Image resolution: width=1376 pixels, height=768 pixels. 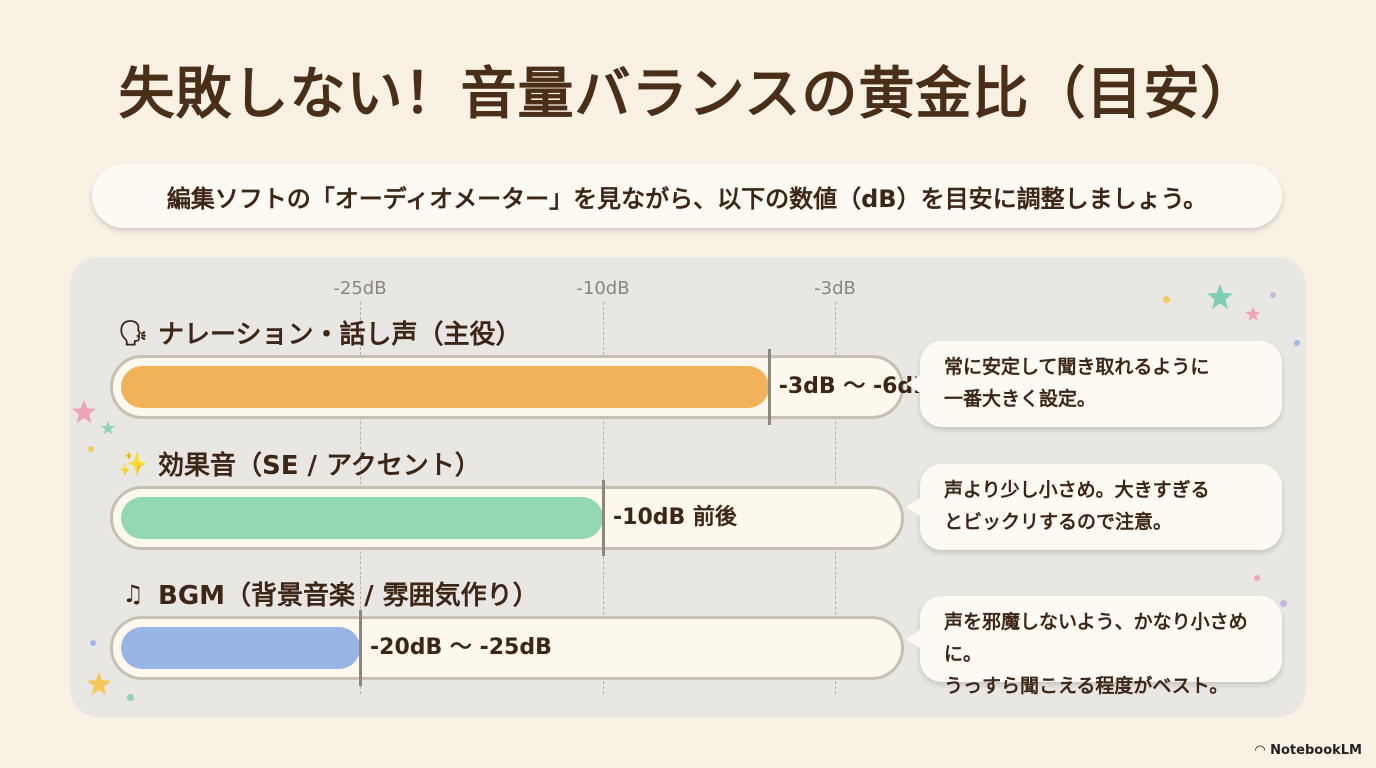 What do you see at coordinates (360, 288) in the screenshot?
I see `tick-label-25db: -25dB` at bounding box center [360, 288].